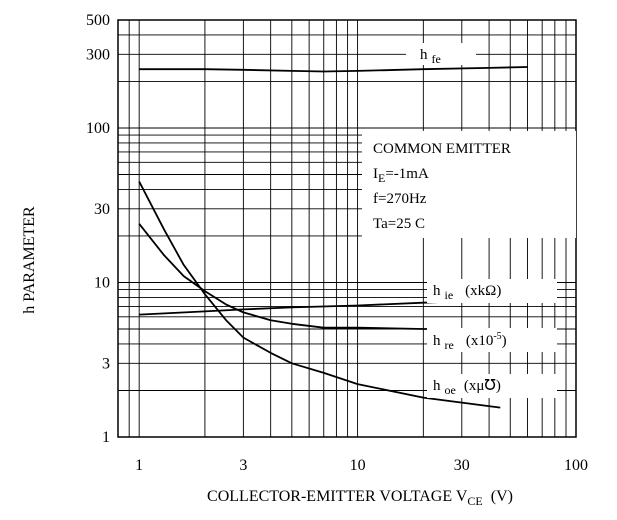  Describe the element at coordinates (98, 20) in the screenshot. I see `y-tick-label: 500` at that location.